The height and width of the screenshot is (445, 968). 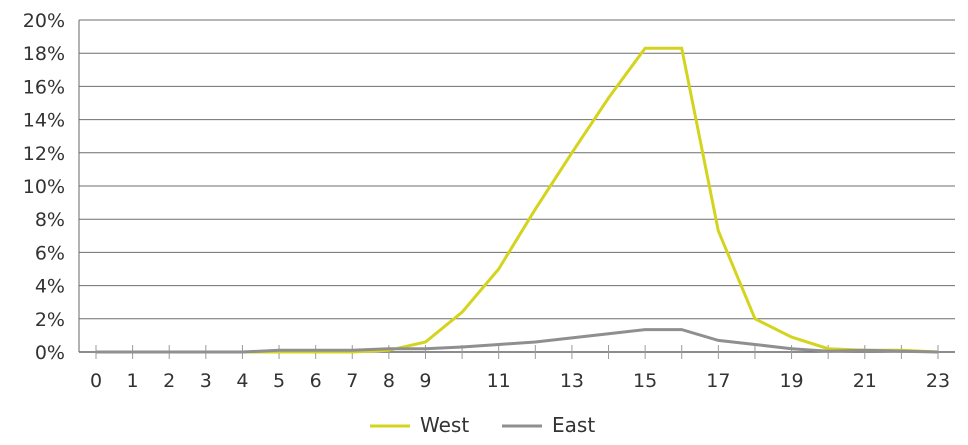 I want to click on y-tick-label: 2%, so click(x=50, y=320).